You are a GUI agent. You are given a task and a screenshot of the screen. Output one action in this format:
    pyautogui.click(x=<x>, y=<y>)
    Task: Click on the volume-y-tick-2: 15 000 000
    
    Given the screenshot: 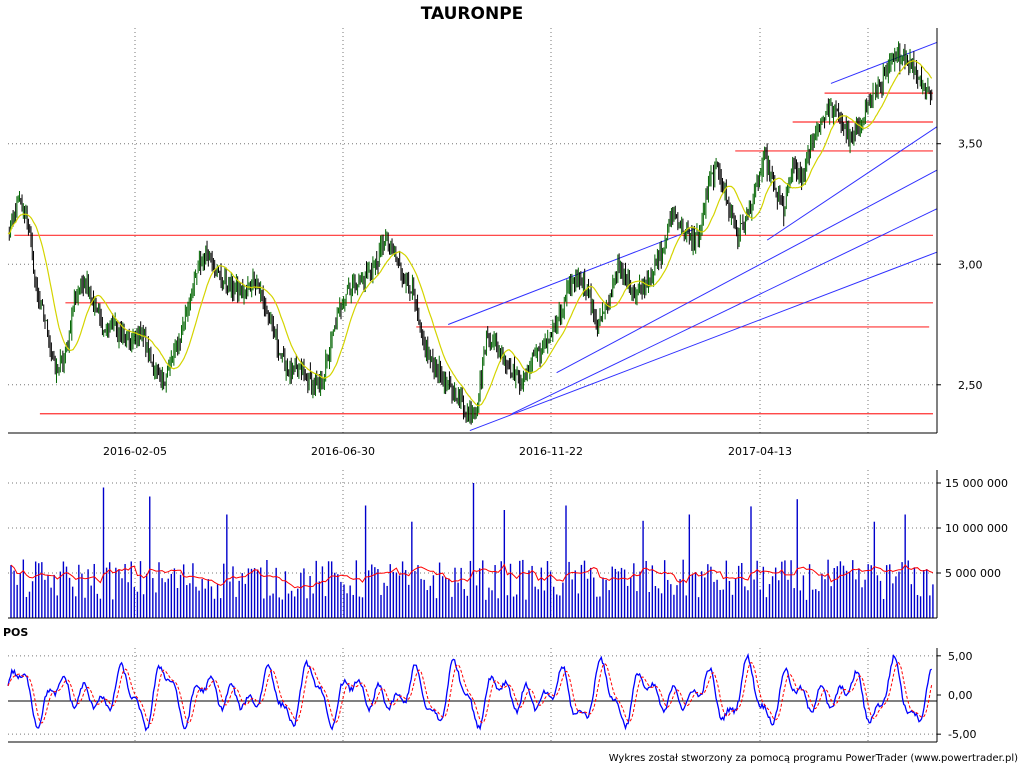 What is the action you would take?
    pyautogui.click(x=976, y=483)
    